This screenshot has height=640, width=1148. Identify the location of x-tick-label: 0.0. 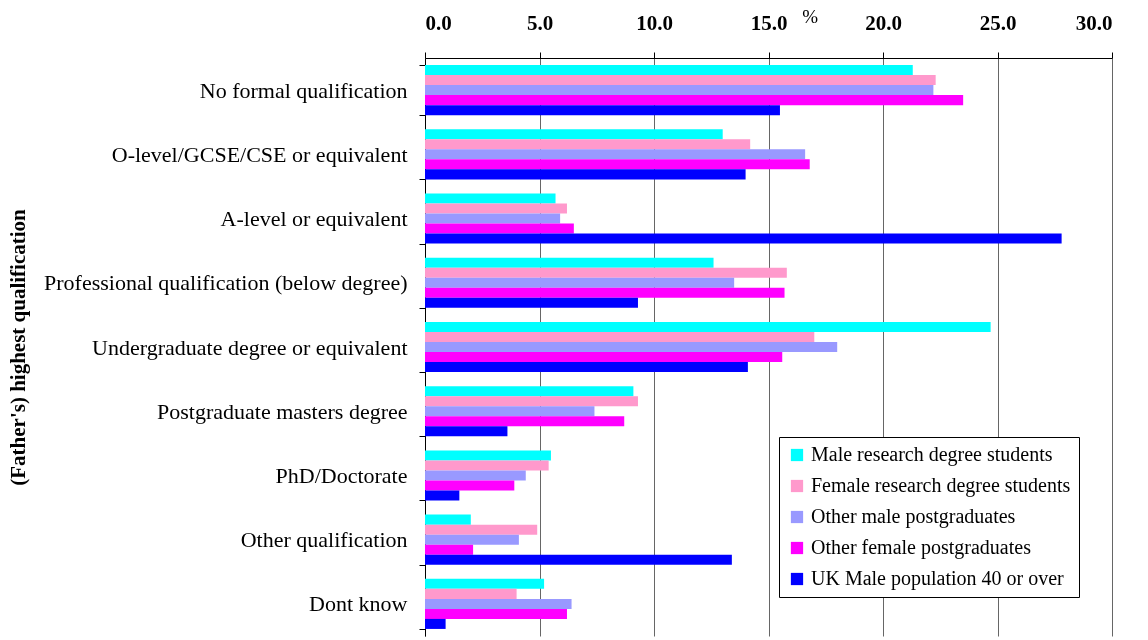
(438, 22).